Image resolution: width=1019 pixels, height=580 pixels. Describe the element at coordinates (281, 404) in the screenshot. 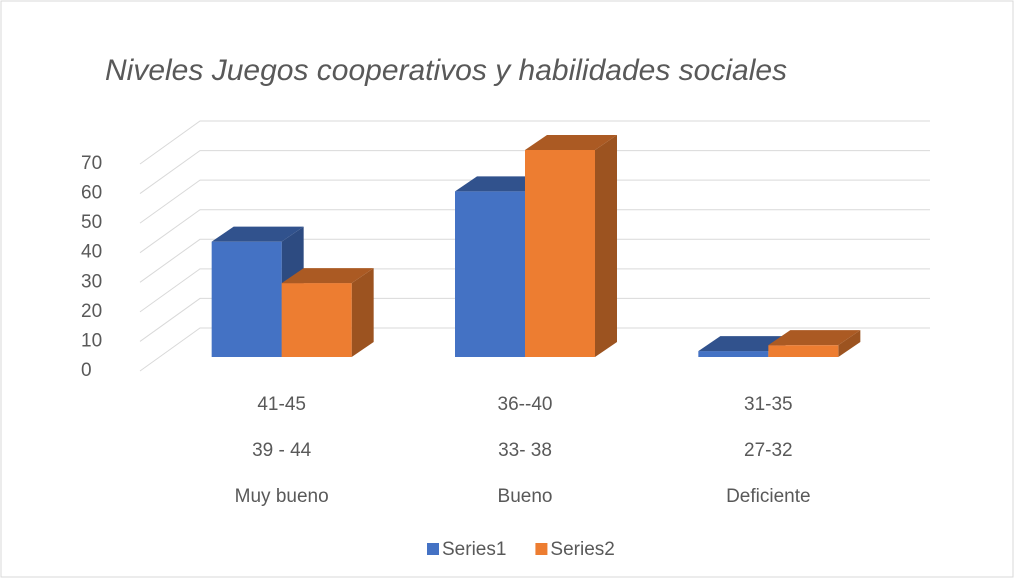

I see `x-tick-label: 41-45` at that location.